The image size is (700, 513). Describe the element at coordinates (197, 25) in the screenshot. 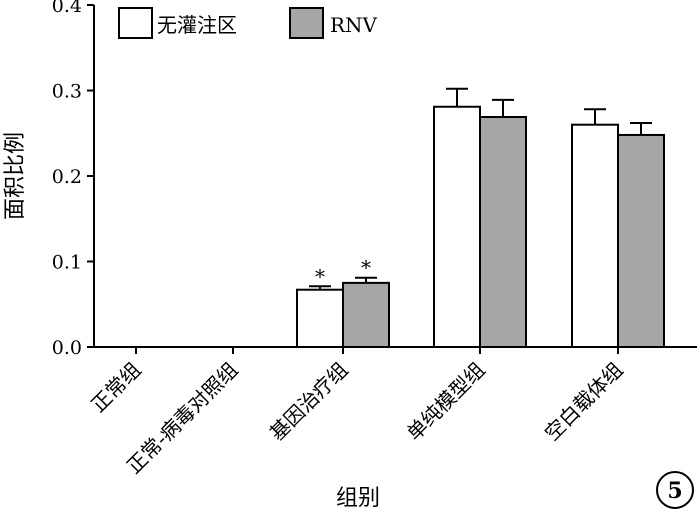

I see `legend-label-no-perfusion: 无灌注区` at that location.